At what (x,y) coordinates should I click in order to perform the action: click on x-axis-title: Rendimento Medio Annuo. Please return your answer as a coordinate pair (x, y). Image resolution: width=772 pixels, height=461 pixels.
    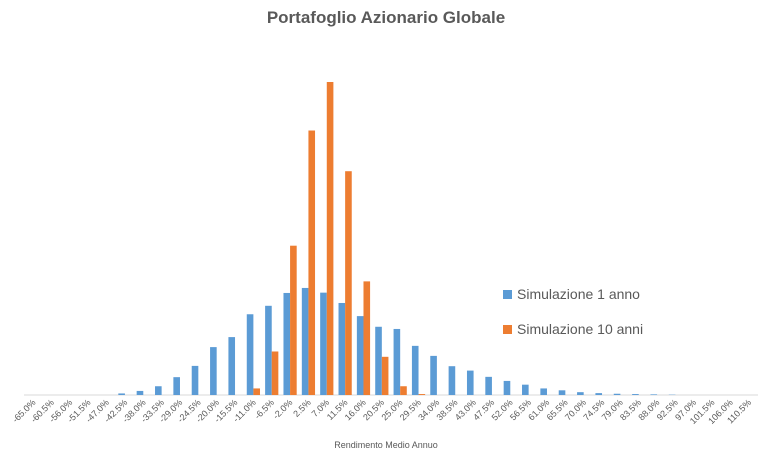
    Looking at the image, I should click on (386, 445).